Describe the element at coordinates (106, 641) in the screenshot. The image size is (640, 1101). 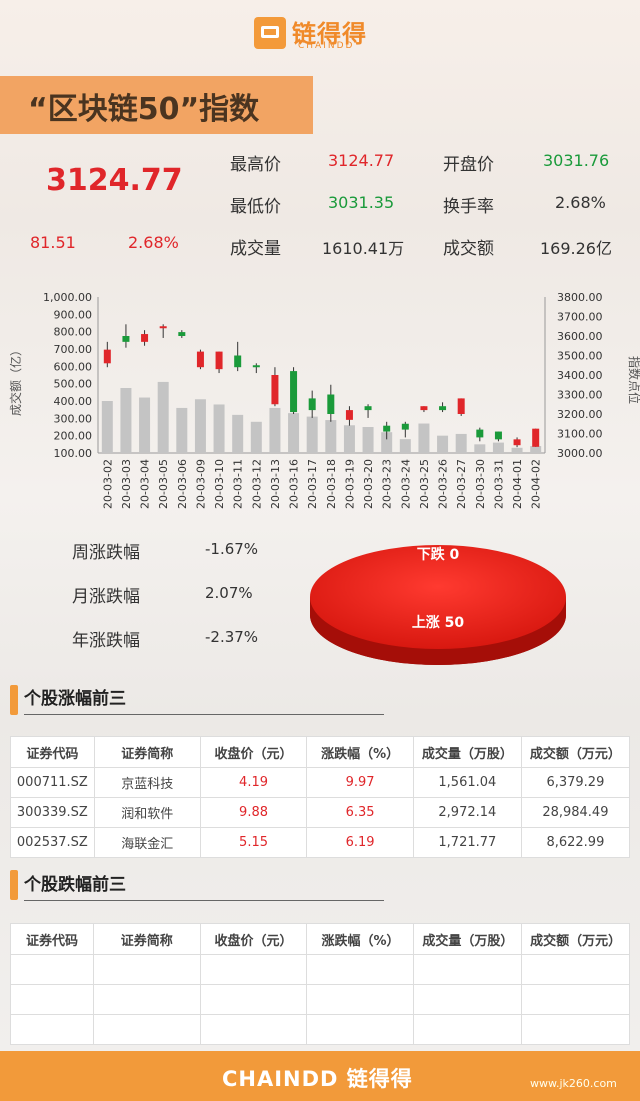
I see `yearly-change-label: 年涨跌幅` at that location.